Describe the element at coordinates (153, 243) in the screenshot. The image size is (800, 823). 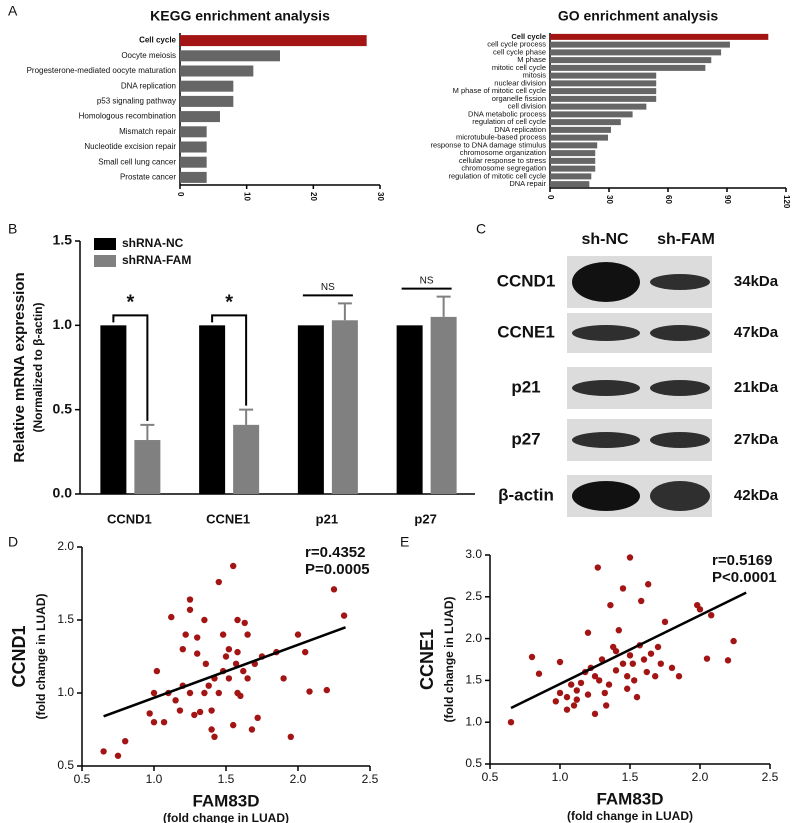
I see `legend-label: shRNA-NC` at that location.